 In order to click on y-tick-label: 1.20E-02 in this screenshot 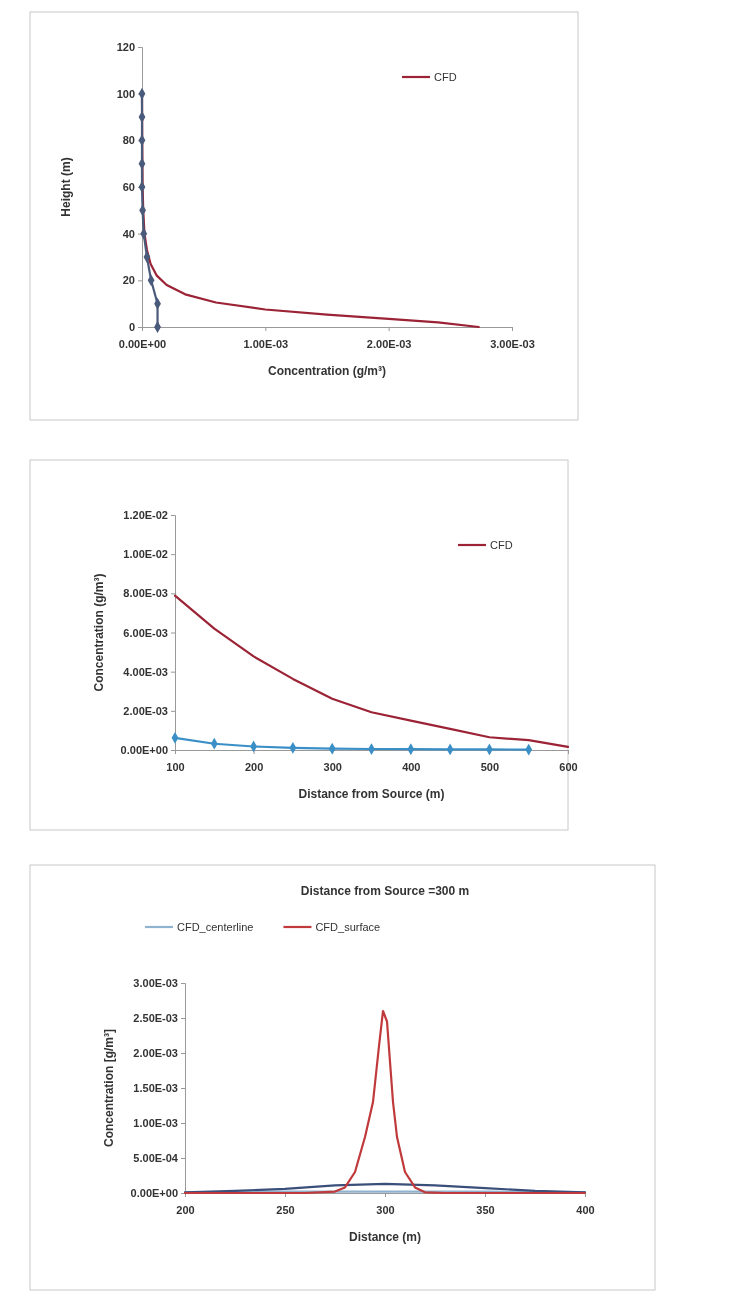, I will do `click(145, 515)`.